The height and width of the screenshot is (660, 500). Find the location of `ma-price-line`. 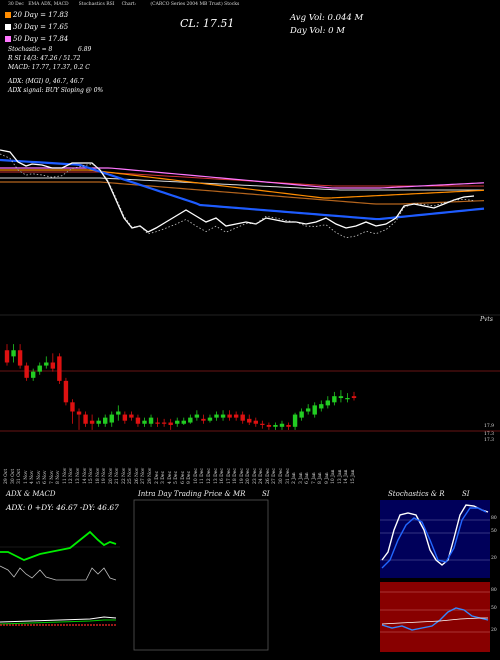

ma-price-line is located at coordinates (237, 191).